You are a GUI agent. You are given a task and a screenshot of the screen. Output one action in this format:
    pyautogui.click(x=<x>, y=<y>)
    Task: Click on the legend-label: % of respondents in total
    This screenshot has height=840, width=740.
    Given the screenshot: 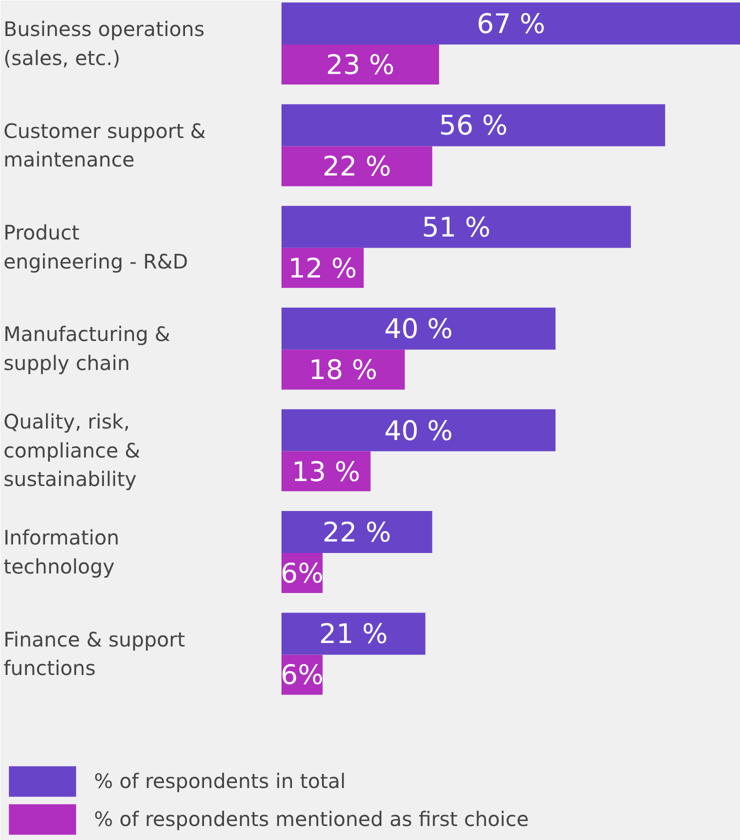 What is the action you would take?
    pyautogui.click(x=220, y=781)
    